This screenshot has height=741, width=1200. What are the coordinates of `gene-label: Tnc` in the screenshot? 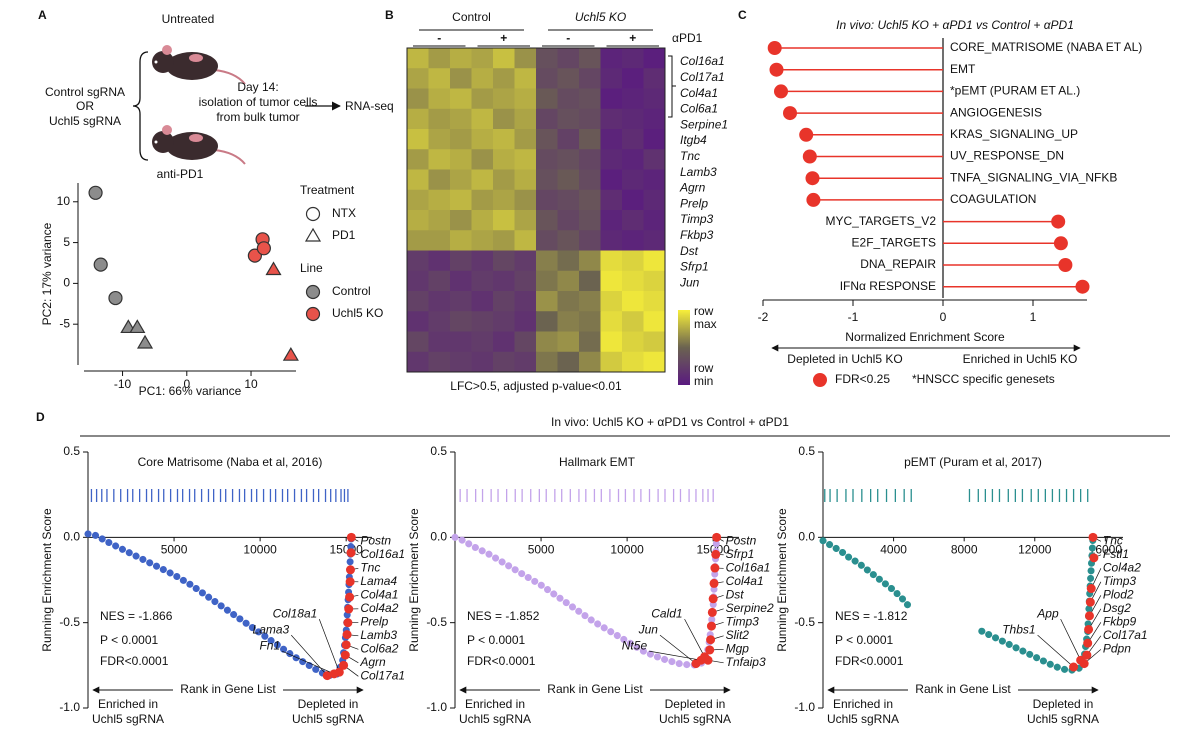 It's located at (1113, 541).